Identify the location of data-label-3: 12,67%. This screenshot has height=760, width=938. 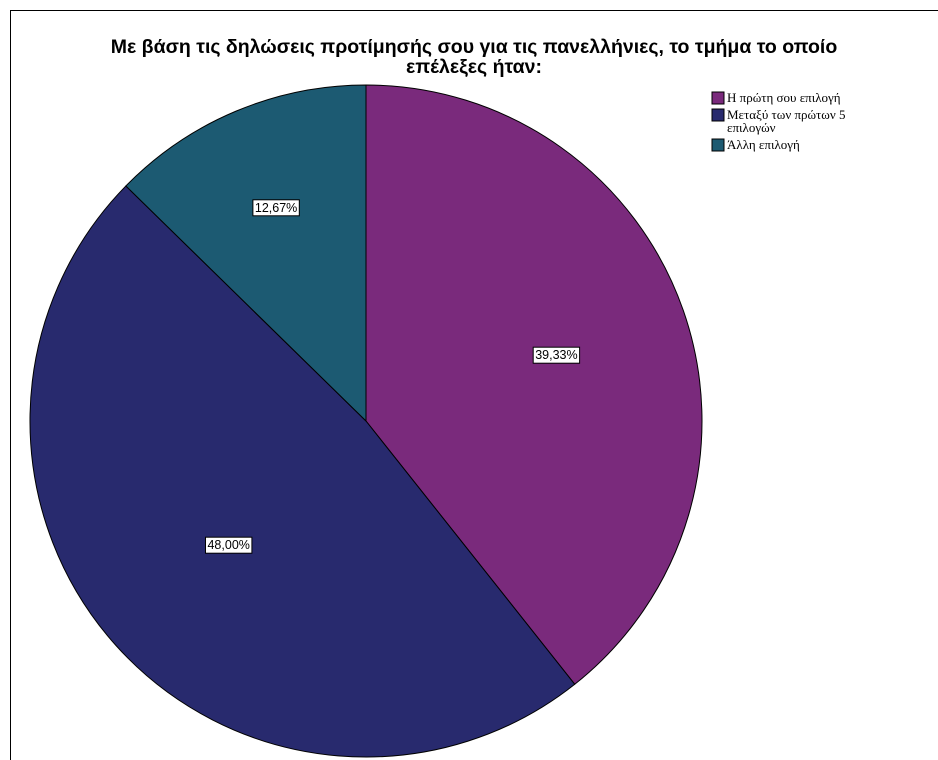
(276, 208).